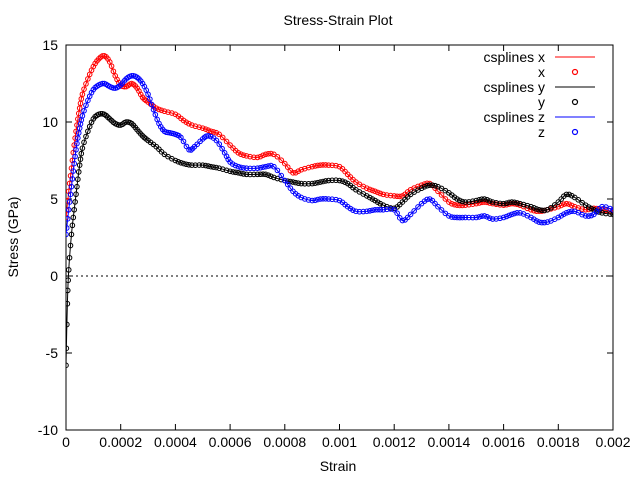  What do you see at coordinates (558, 442) in the screenshot?
I see `x-tick-label: 0.0018` at bounding box center [558, 442].